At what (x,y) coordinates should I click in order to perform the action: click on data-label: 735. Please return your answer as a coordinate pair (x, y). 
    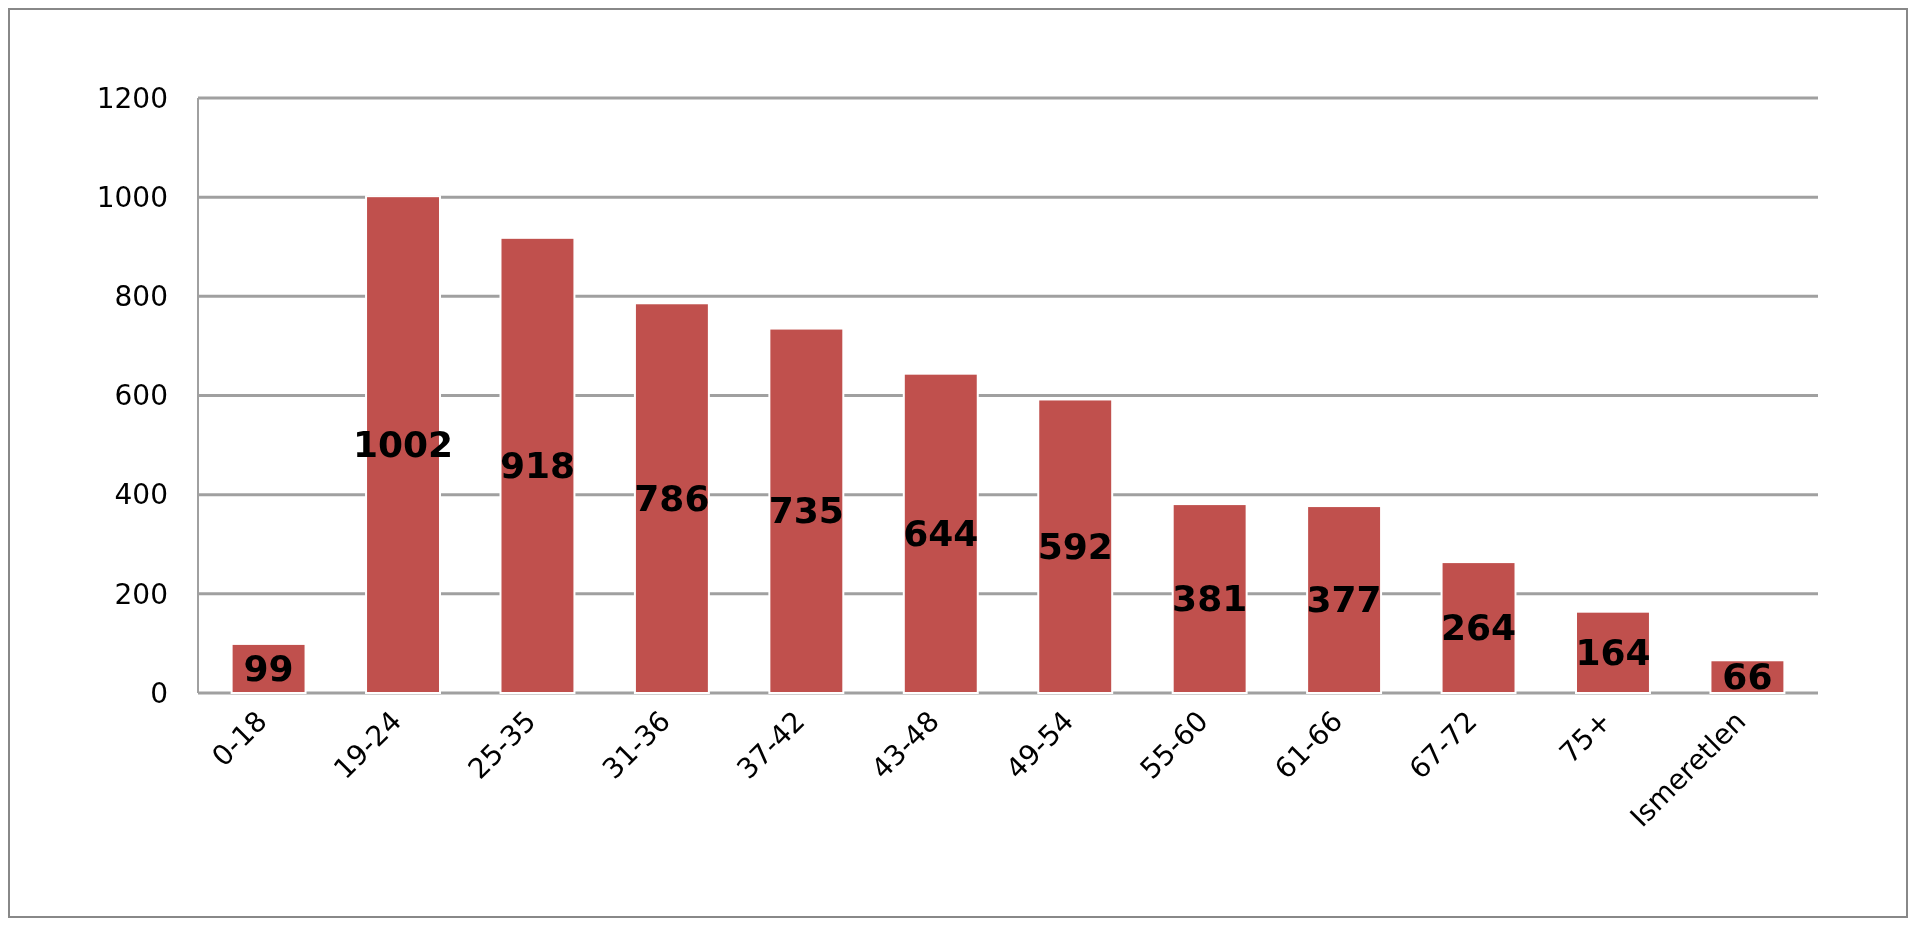
    Looking at the image, I should click on (806, 511).